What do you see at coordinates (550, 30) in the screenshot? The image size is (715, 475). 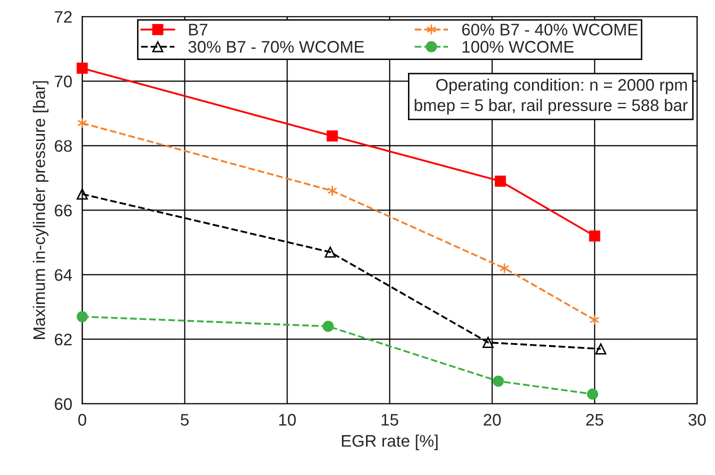 I see `legend-label: 60% B7 - 40% WCOME` at bounding box center [550, 30].